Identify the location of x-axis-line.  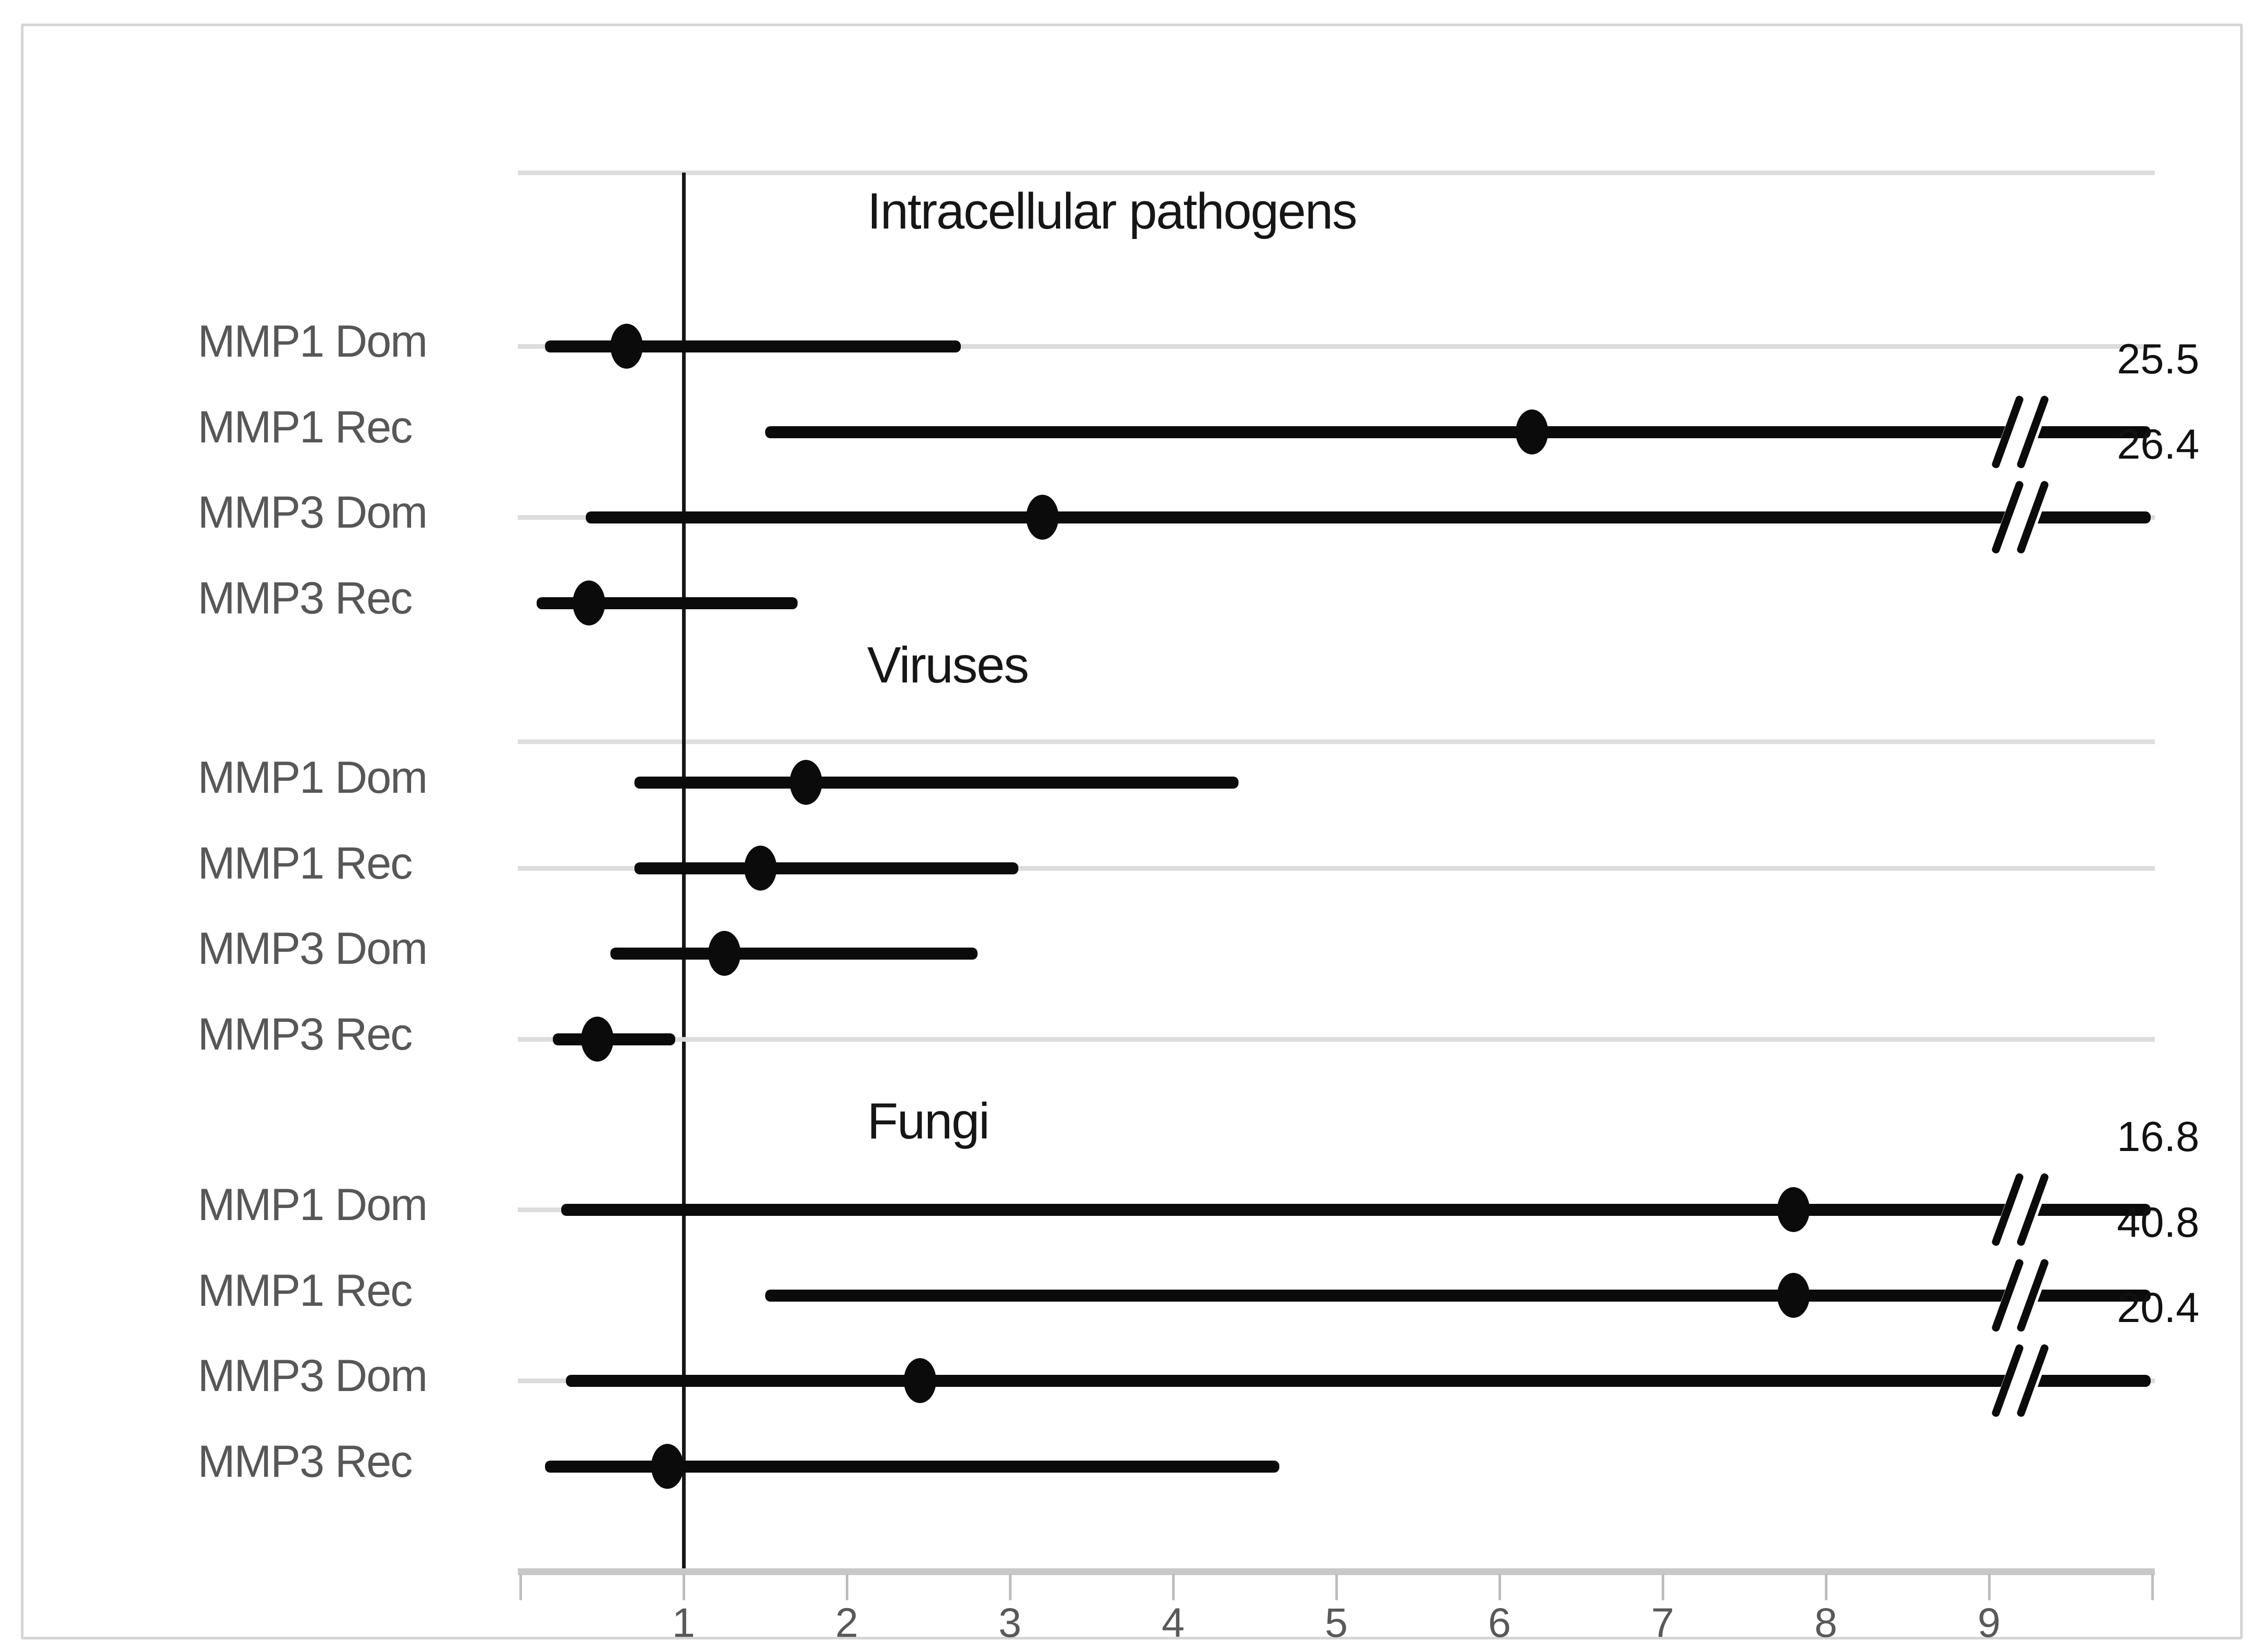
(1336, 1571).